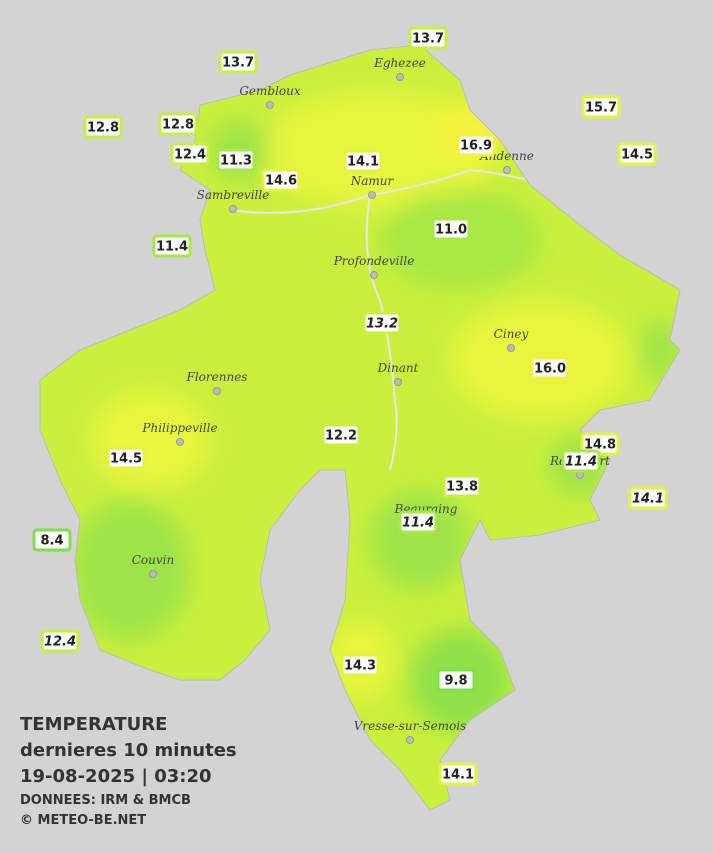 This screenshot has height=853, width=713. I want to click on station-value: 13.2, so click(382, 324).